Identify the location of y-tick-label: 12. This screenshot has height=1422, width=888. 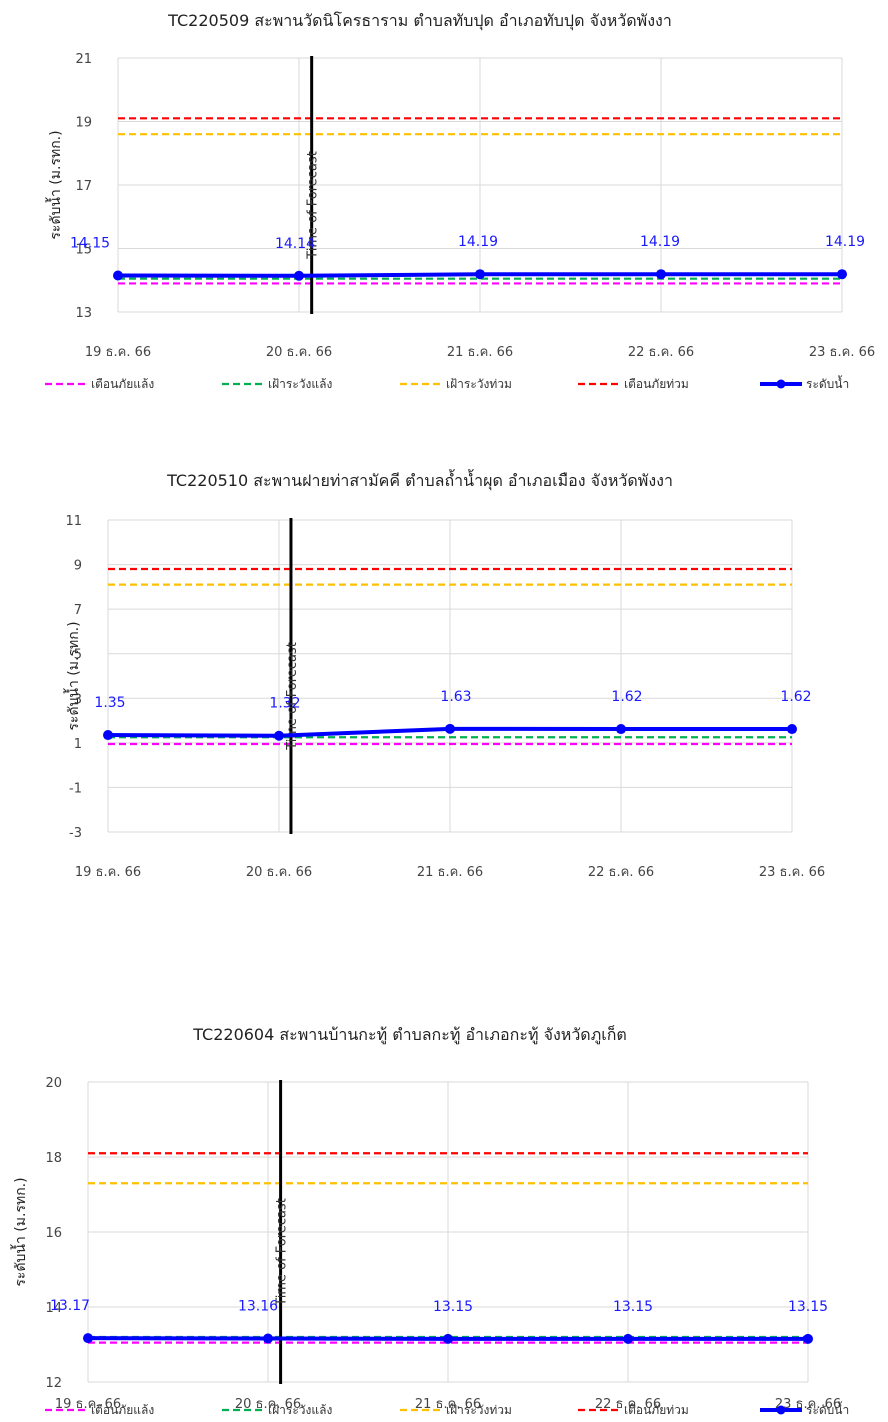
(53, 1383).